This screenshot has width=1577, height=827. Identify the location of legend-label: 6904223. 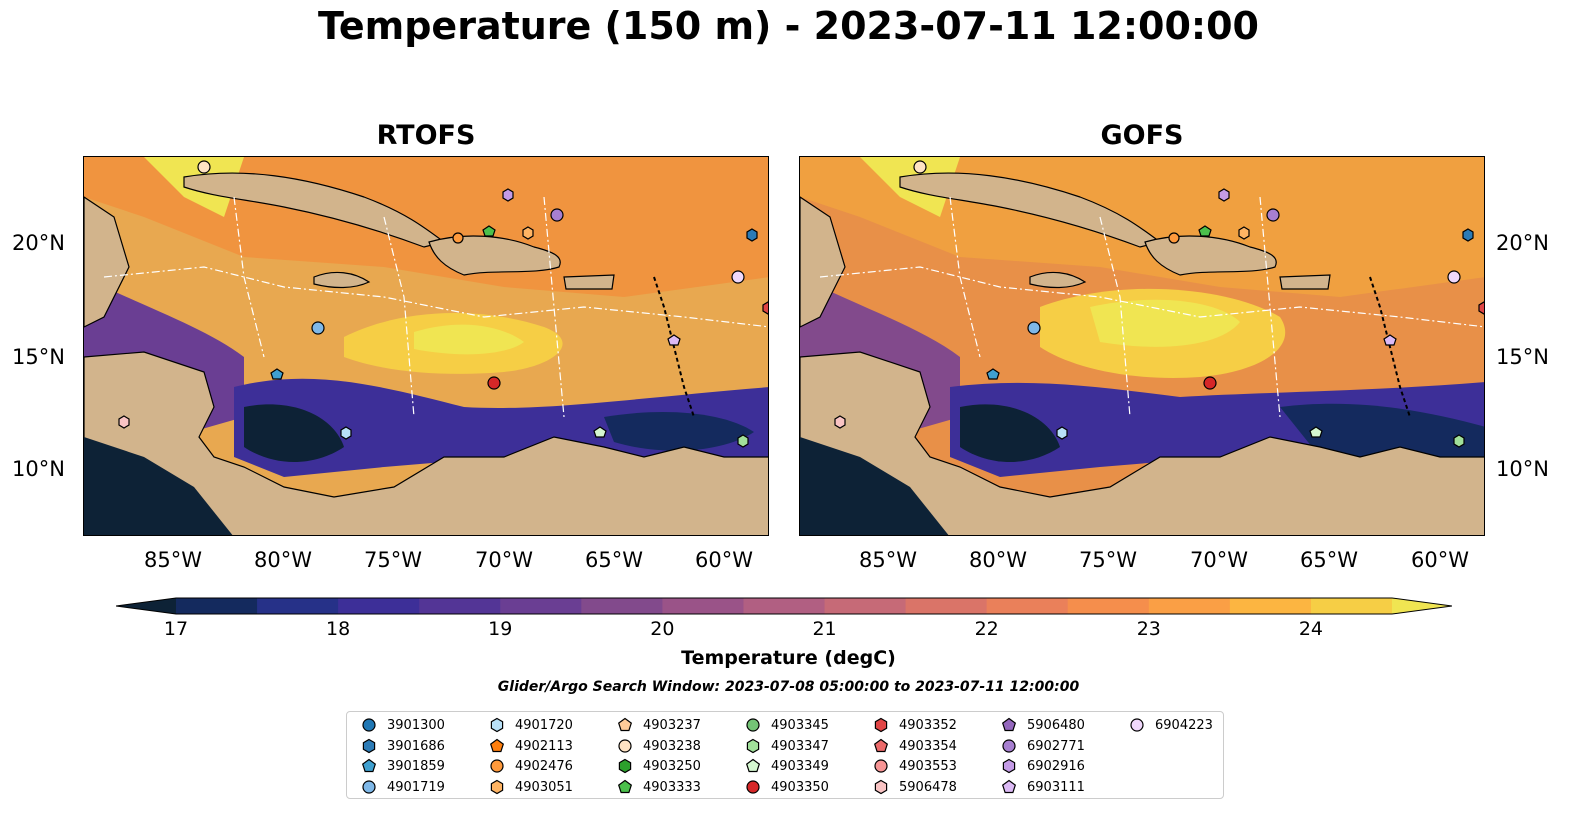
(1184, 725).